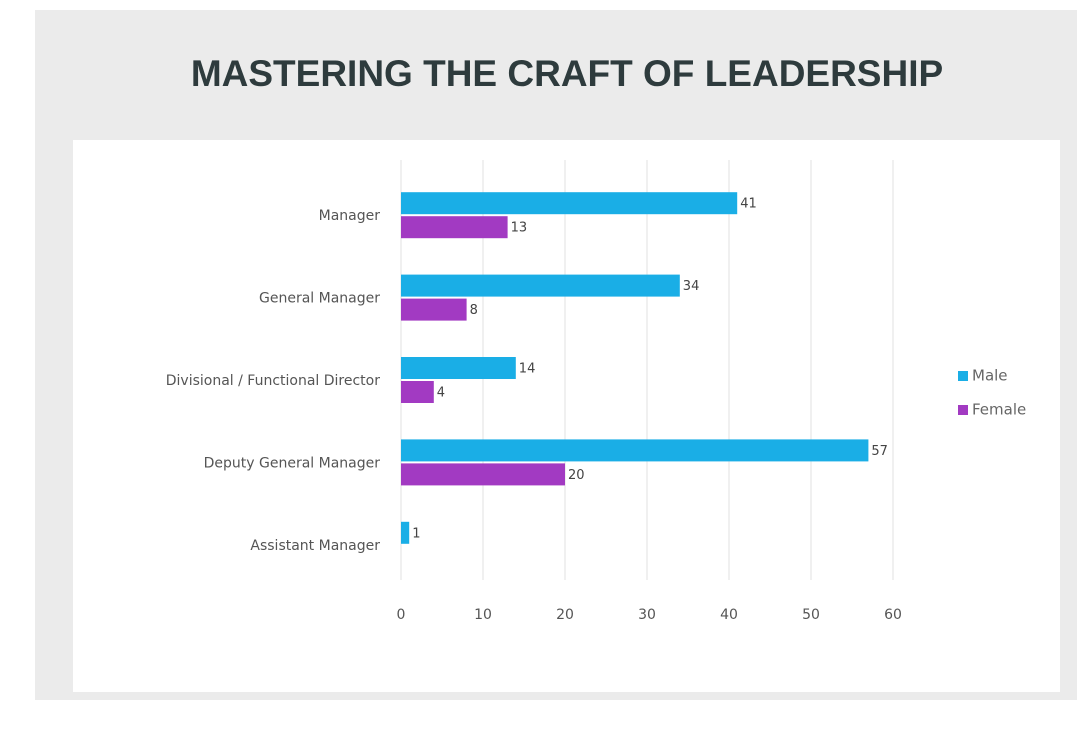  Describe the element at coordinates (292, 463) in the screenshot. I see `y-tick-label: Deputy General Manager` at that location.